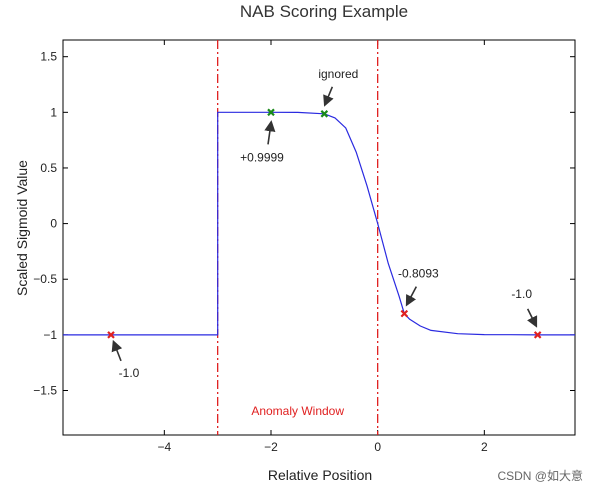 Image resolution: width=597 pixels, height=492 pixels. I want to click on y-tick-label: −1.5, so click(45, 390).